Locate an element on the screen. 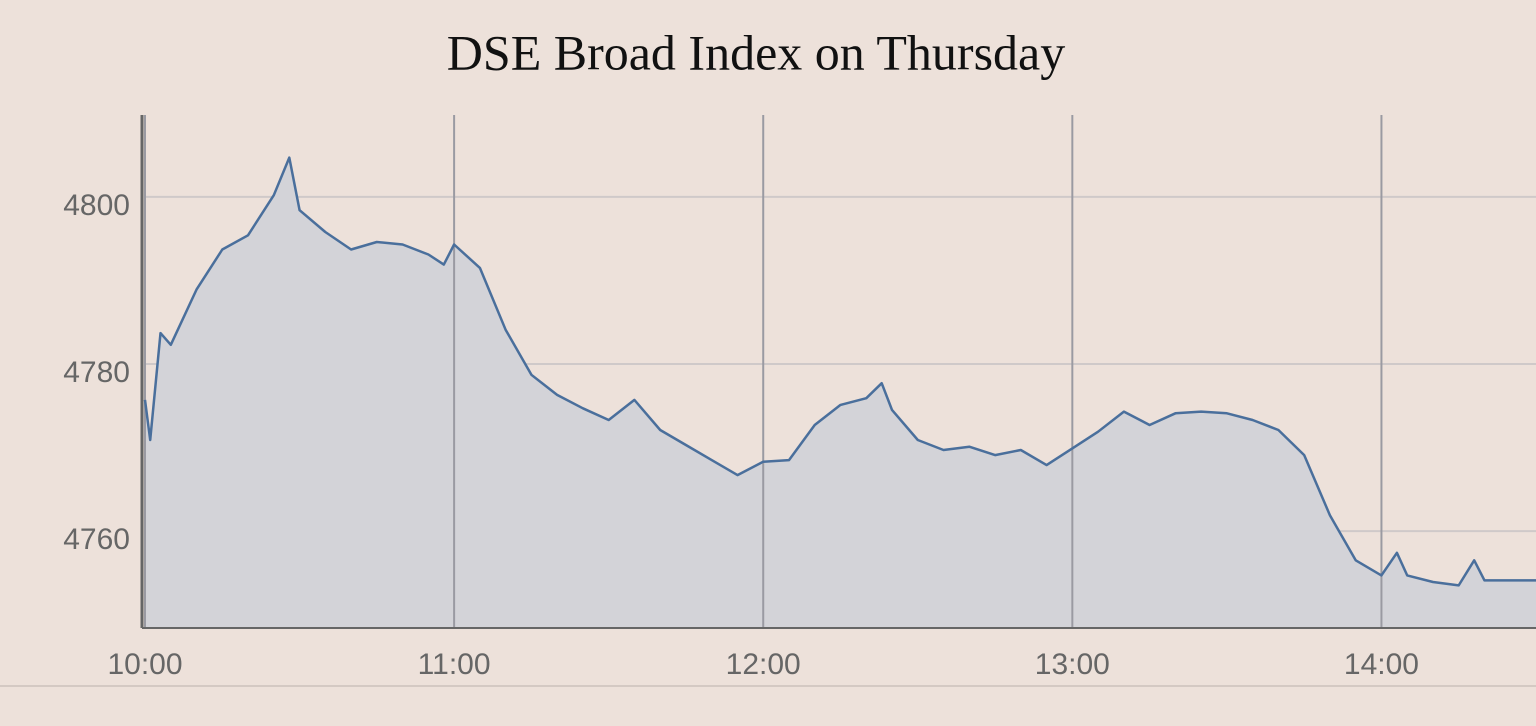  y-tick-label: 4780 is located at coordinates (96, 372).